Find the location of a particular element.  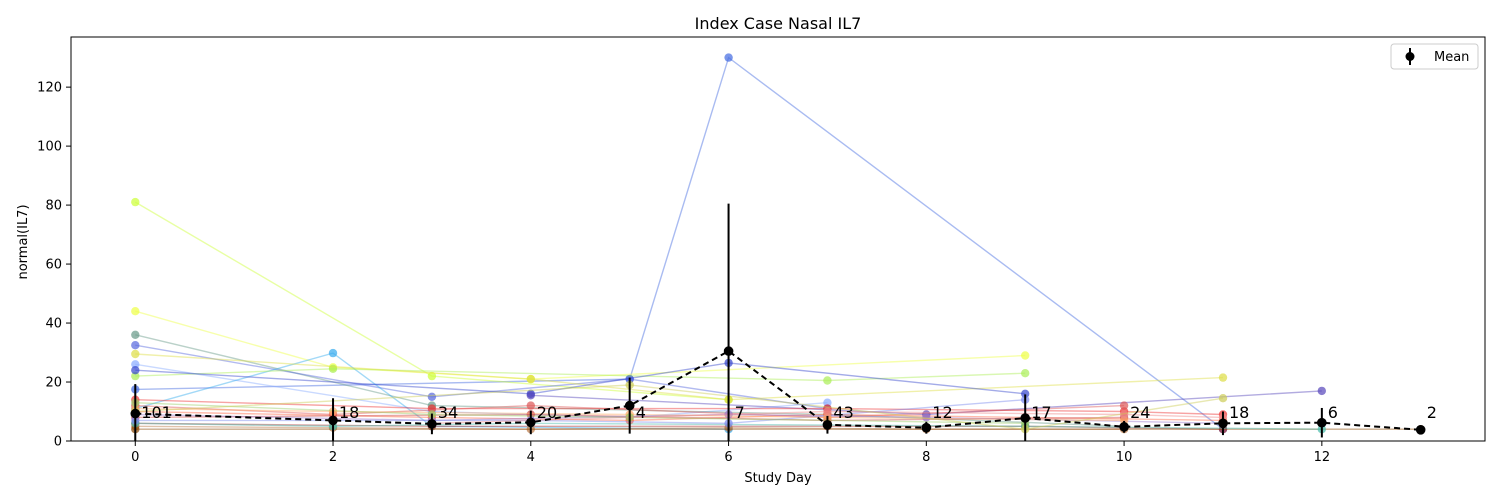

legend-frame is located at coordinates (1434, 56).